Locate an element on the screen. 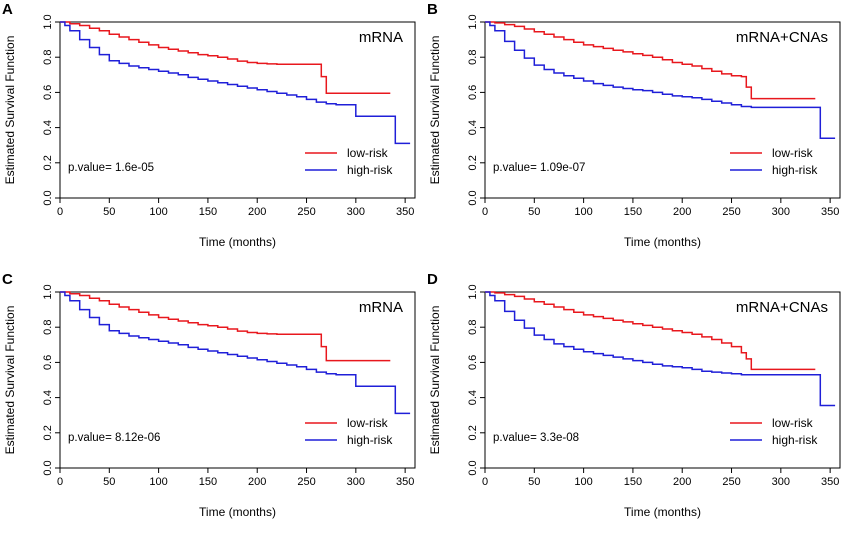 The width and height of the screenshot is (850, 541). panel-letter: A is located at coordinates (7, 9).